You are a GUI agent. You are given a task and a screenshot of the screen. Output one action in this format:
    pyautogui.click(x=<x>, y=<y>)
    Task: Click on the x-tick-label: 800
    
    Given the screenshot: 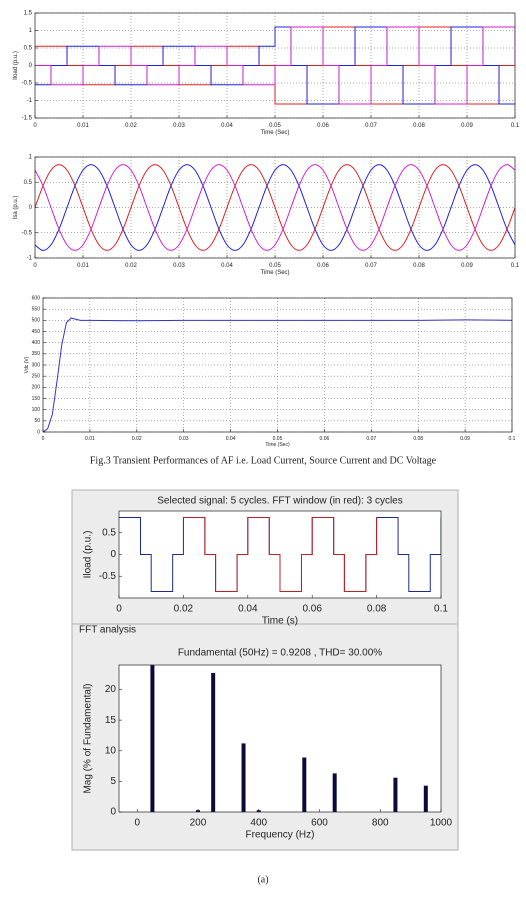 What is the action you would take?
    pyautogui.click(x=380, y=823)
    